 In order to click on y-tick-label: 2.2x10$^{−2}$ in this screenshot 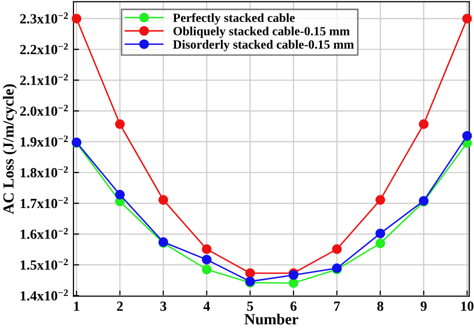, I will do `click(44, 48)`.